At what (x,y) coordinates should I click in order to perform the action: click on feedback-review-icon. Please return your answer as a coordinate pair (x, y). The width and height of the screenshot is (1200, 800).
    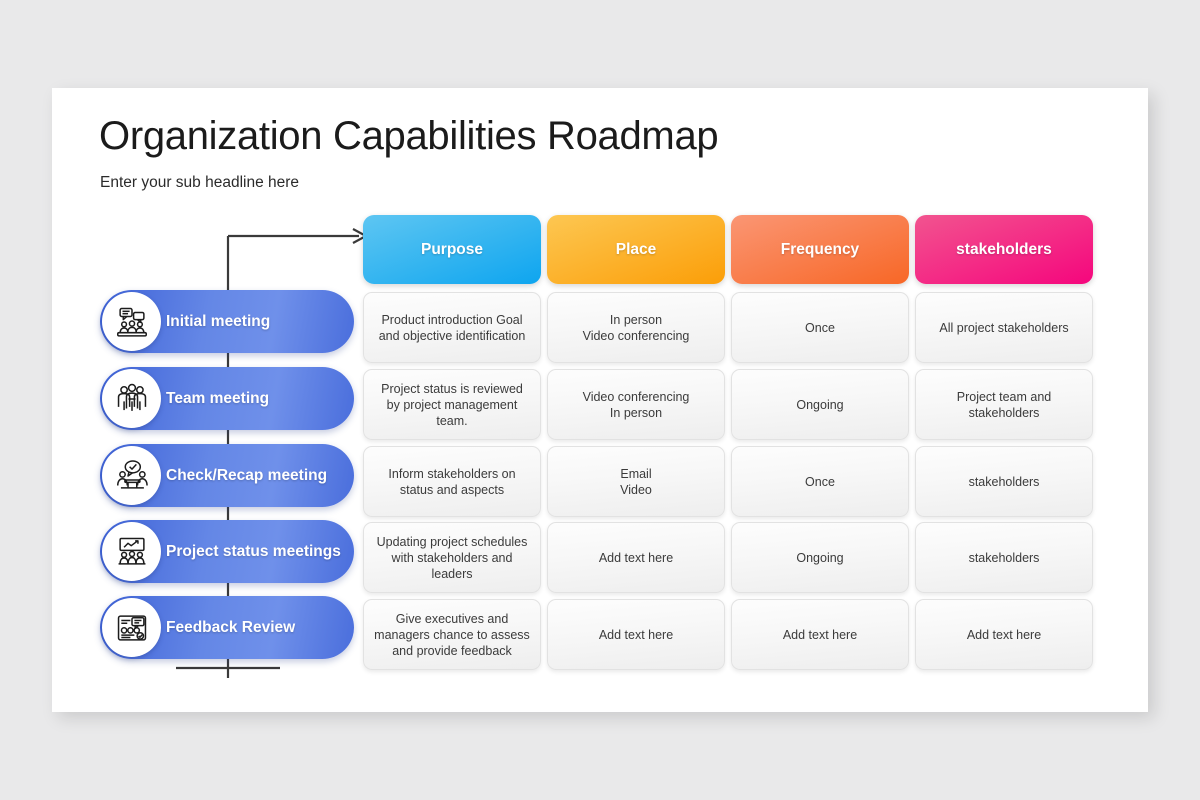
    Looking at the image, I should click on (131, 627).